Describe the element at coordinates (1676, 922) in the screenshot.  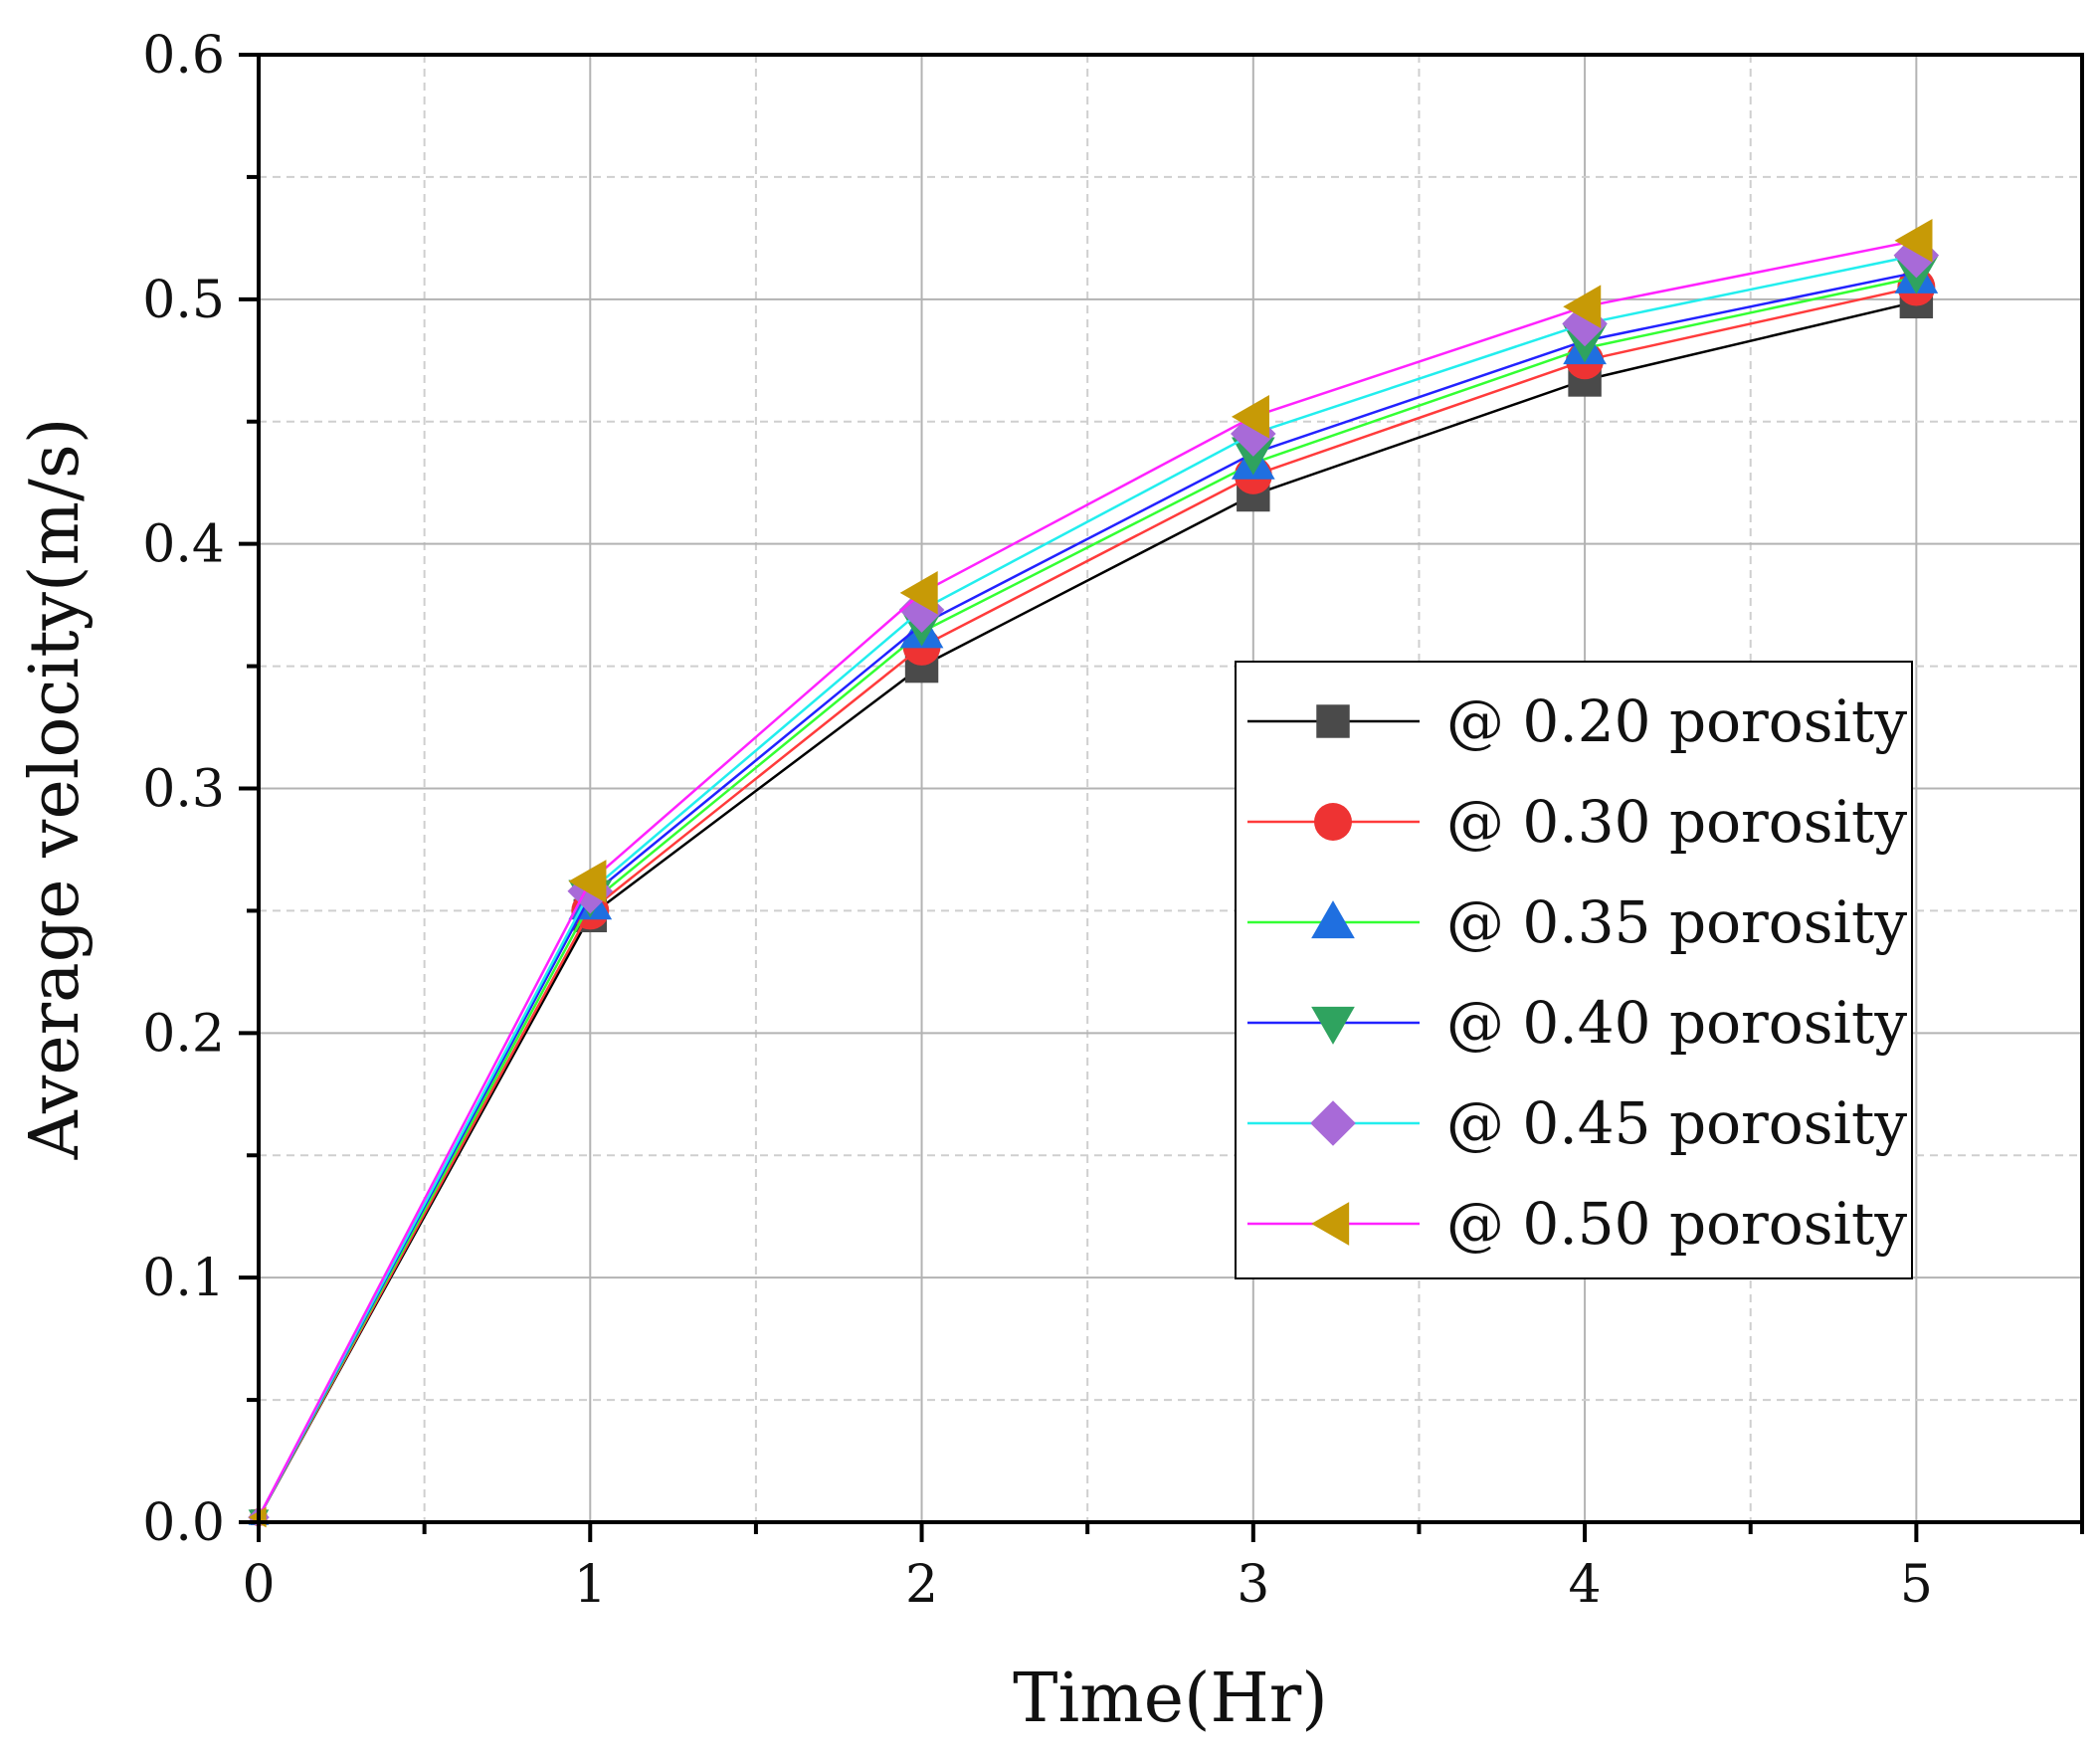
I see `legend-label: @ 0.35 porosity` at that location.